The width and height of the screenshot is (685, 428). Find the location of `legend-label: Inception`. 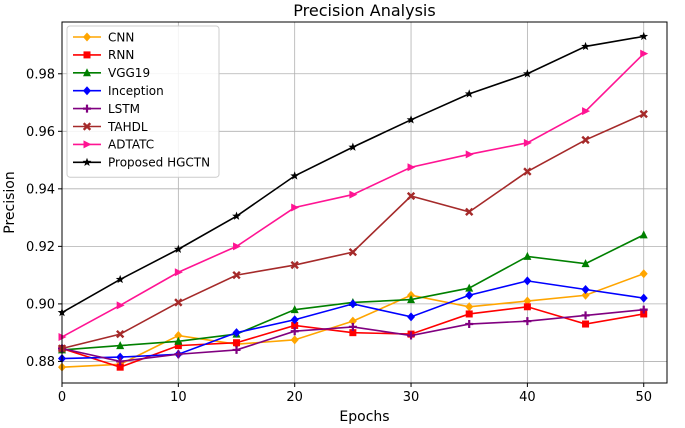

legend-label: Inception is located at coordinates (136, 91).